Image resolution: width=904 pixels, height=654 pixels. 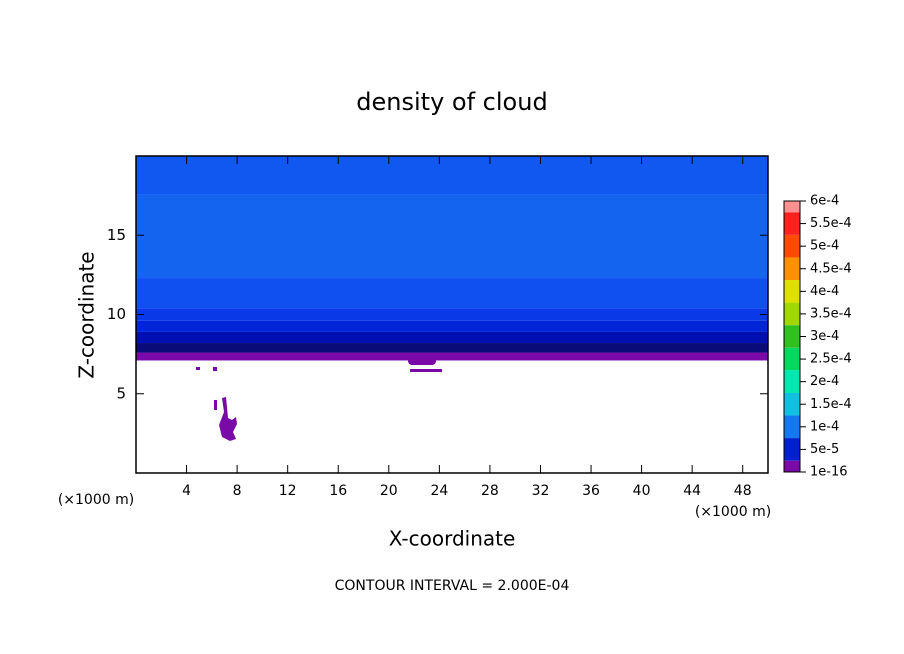 I want to click on colorbar-label: 4.5e-4, so click(x=831, y=268).